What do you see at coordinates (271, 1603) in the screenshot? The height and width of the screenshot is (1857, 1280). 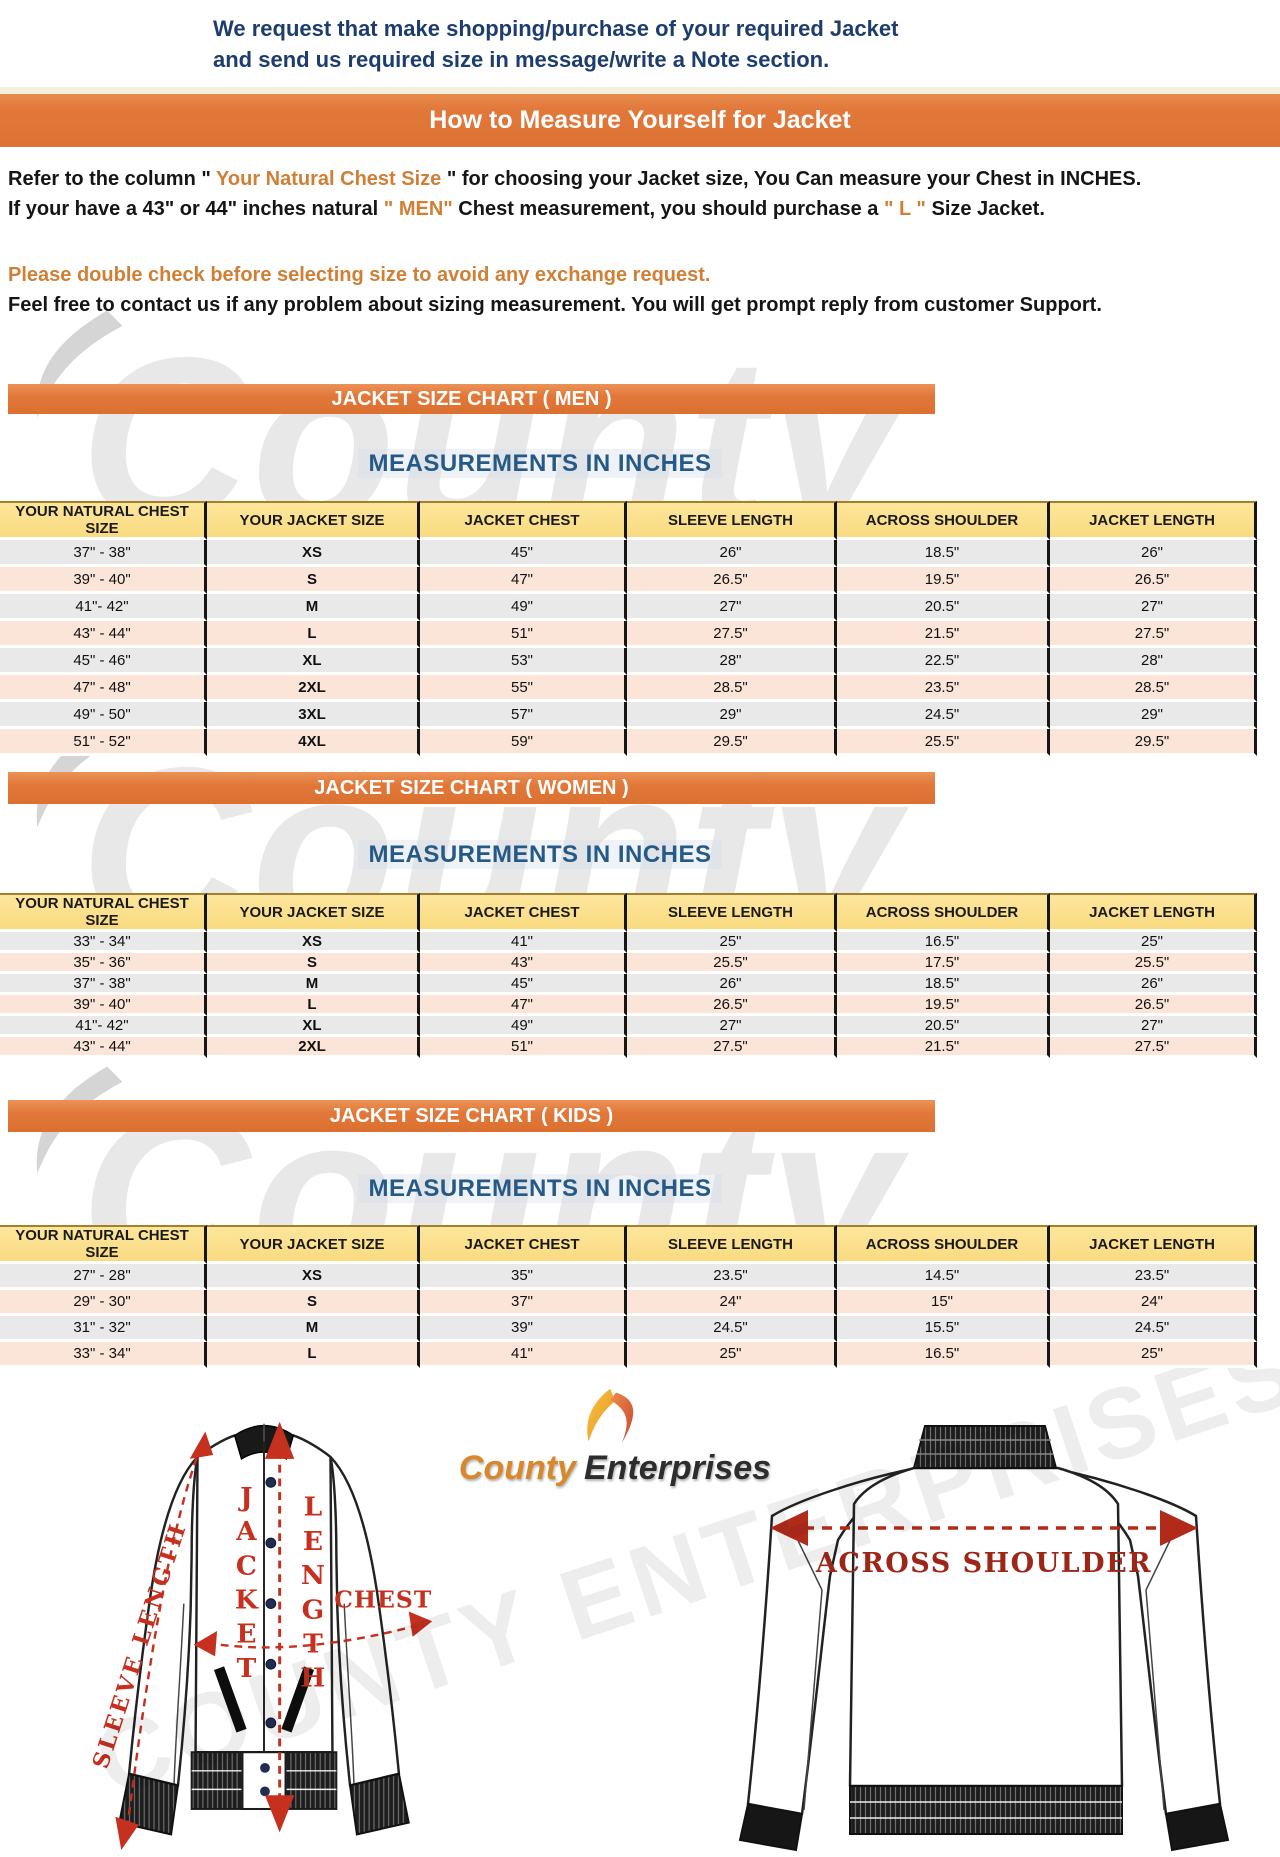 I see `buttons` at bounding box center [271, 1603].